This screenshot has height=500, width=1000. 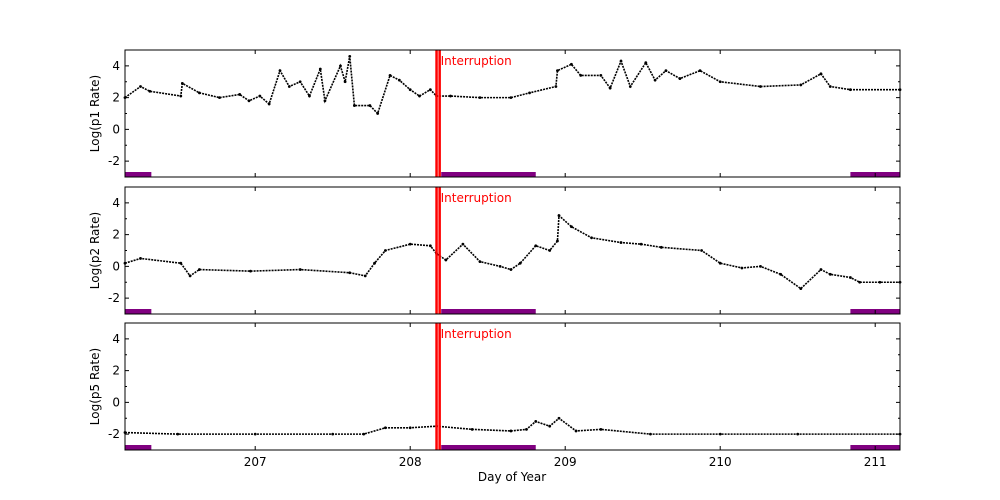 I want to click on x-tick-label: 207, so click(x=255, y=462).